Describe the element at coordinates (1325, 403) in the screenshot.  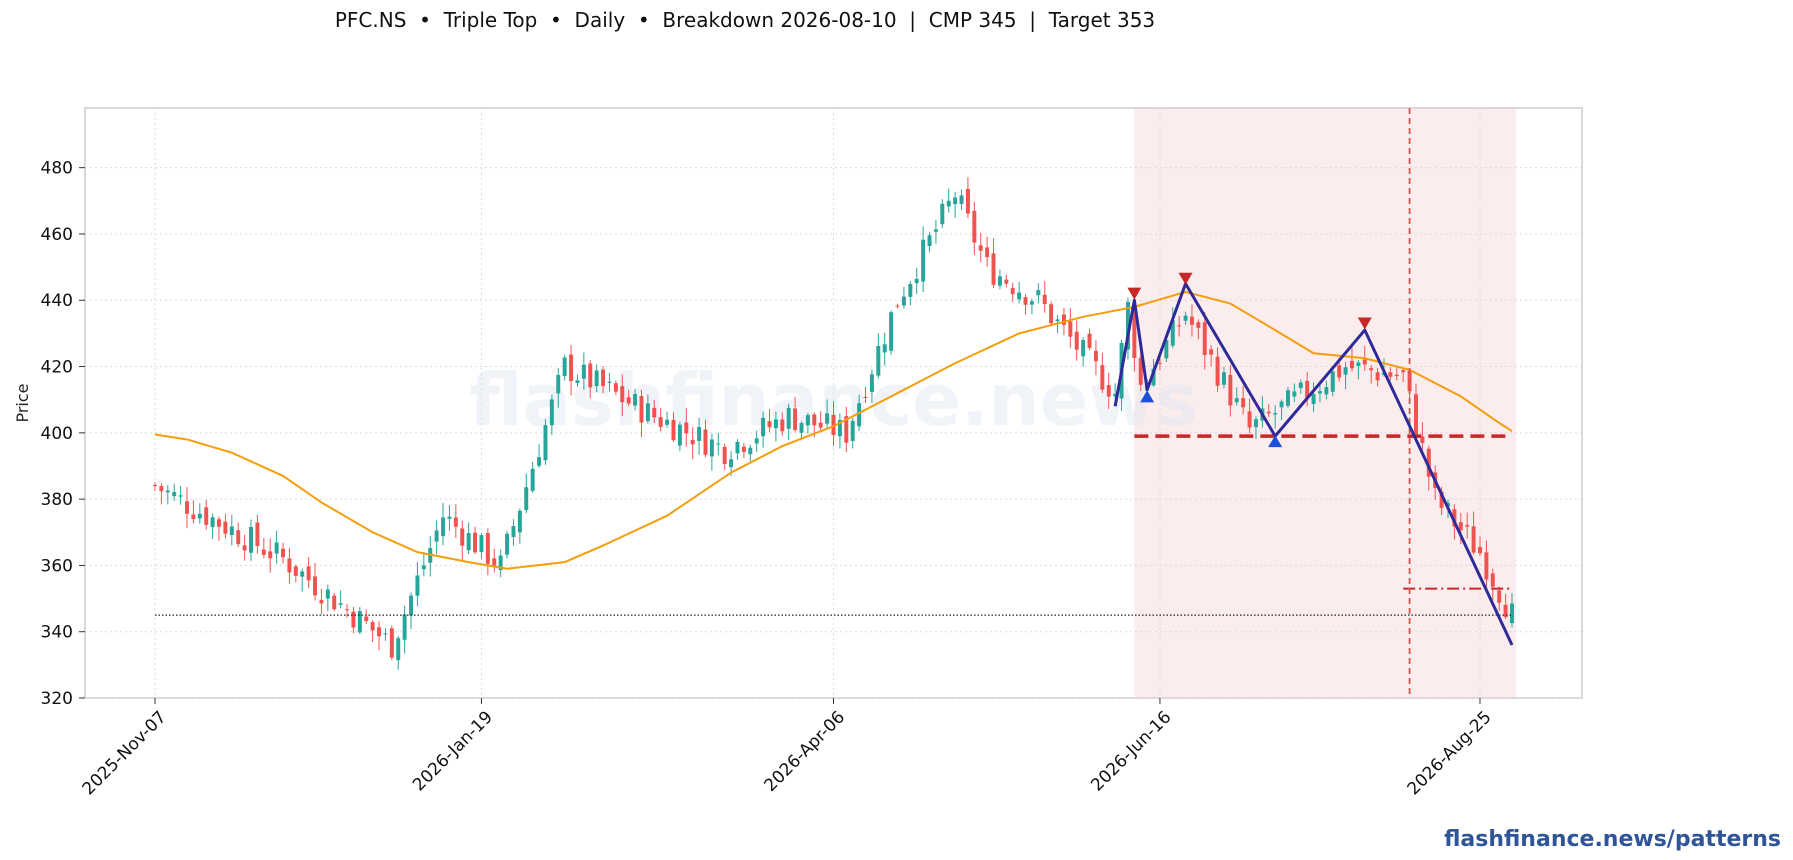
I see `pattern-zone-shade` at that location.